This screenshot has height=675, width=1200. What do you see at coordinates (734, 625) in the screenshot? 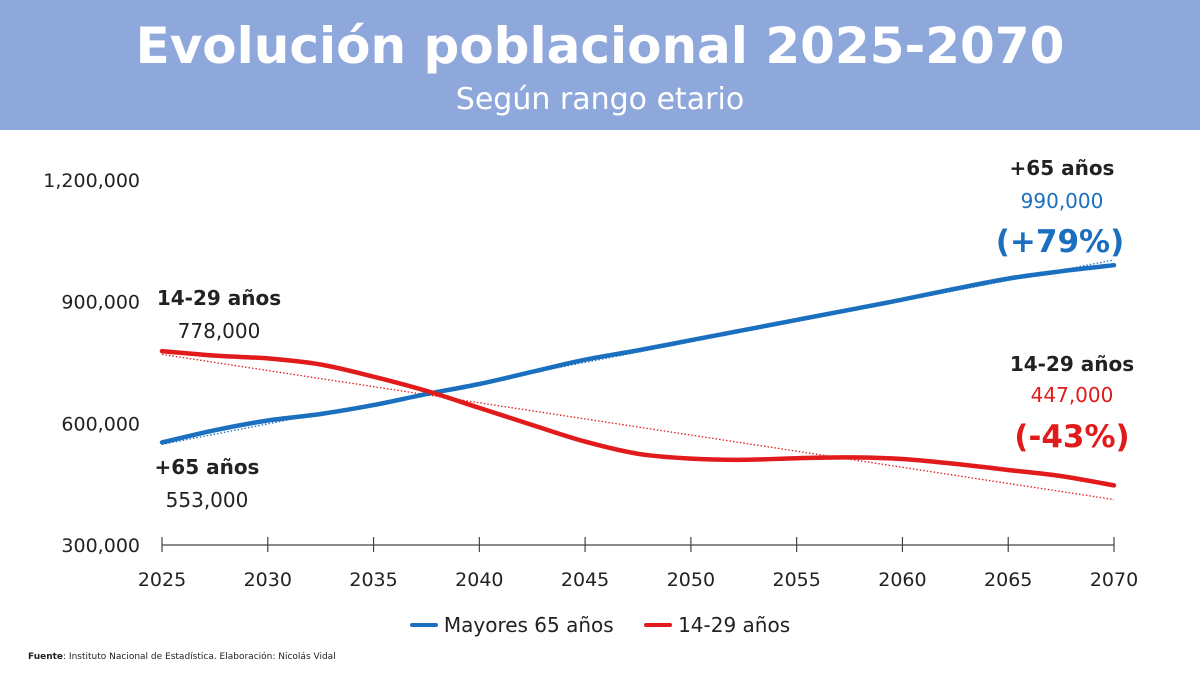
I see `legend-label-young: 14-29 años` at bounding box center [734, 625].